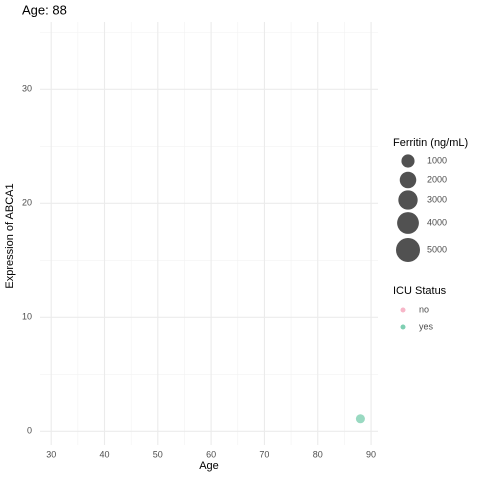  What do you see at coordinates (437, 222) in the screenshot?
I see `size-legend-label: 4000` at bounding box center [437, 222].